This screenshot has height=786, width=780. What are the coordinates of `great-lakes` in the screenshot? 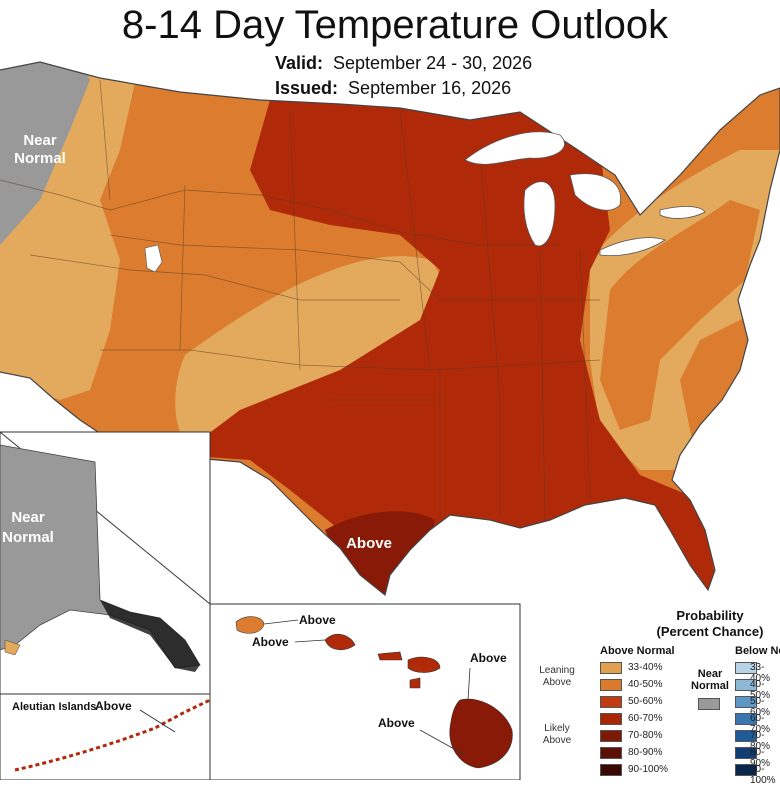 It's located at (585, 194).